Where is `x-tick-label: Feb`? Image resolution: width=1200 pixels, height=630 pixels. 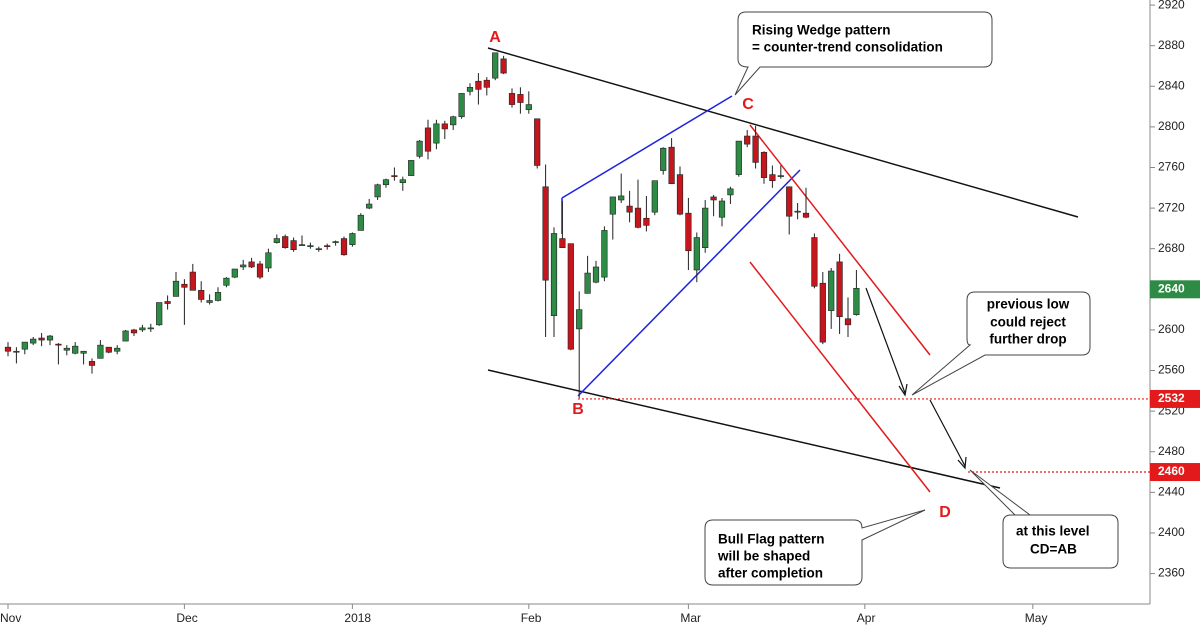 x-tick-label: Feb is located at coordinates (531, 618).